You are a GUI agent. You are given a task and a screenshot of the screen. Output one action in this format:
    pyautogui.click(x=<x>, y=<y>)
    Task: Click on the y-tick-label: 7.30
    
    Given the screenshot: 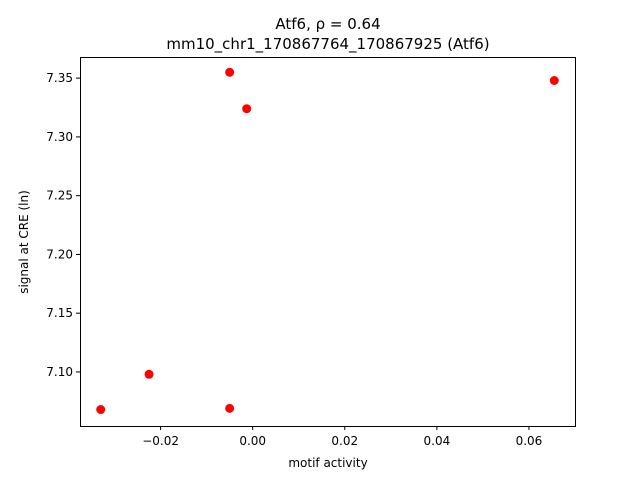 What is the action you would take?
    pyautogui.click(x=59, y=137)
    